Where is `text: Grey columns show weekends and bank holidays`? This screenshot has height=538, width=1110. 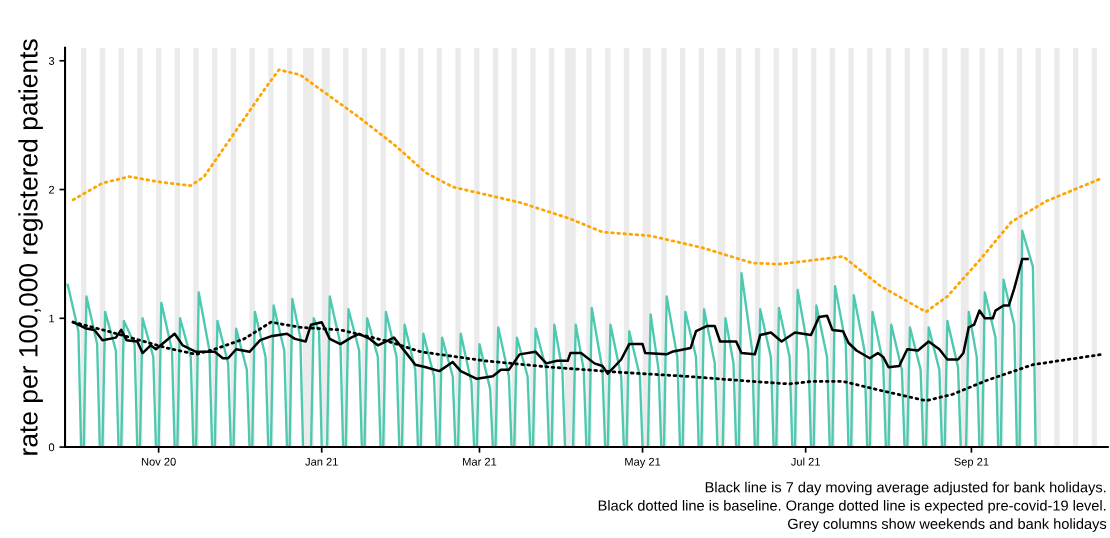 text: Grey columns show weekends and bank holidays is located at coordinates (947, 525).